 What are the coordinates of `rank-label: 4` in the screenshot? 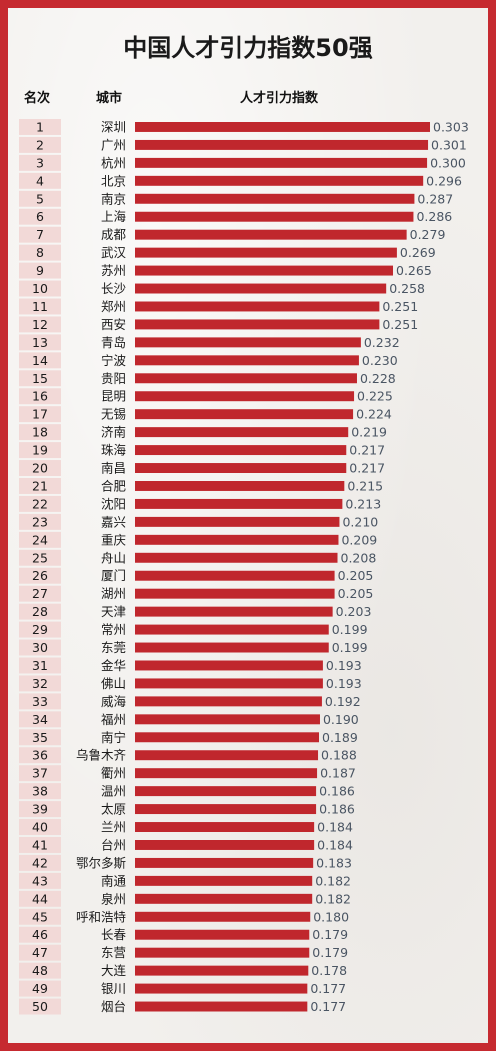 It's located at (40, 180).